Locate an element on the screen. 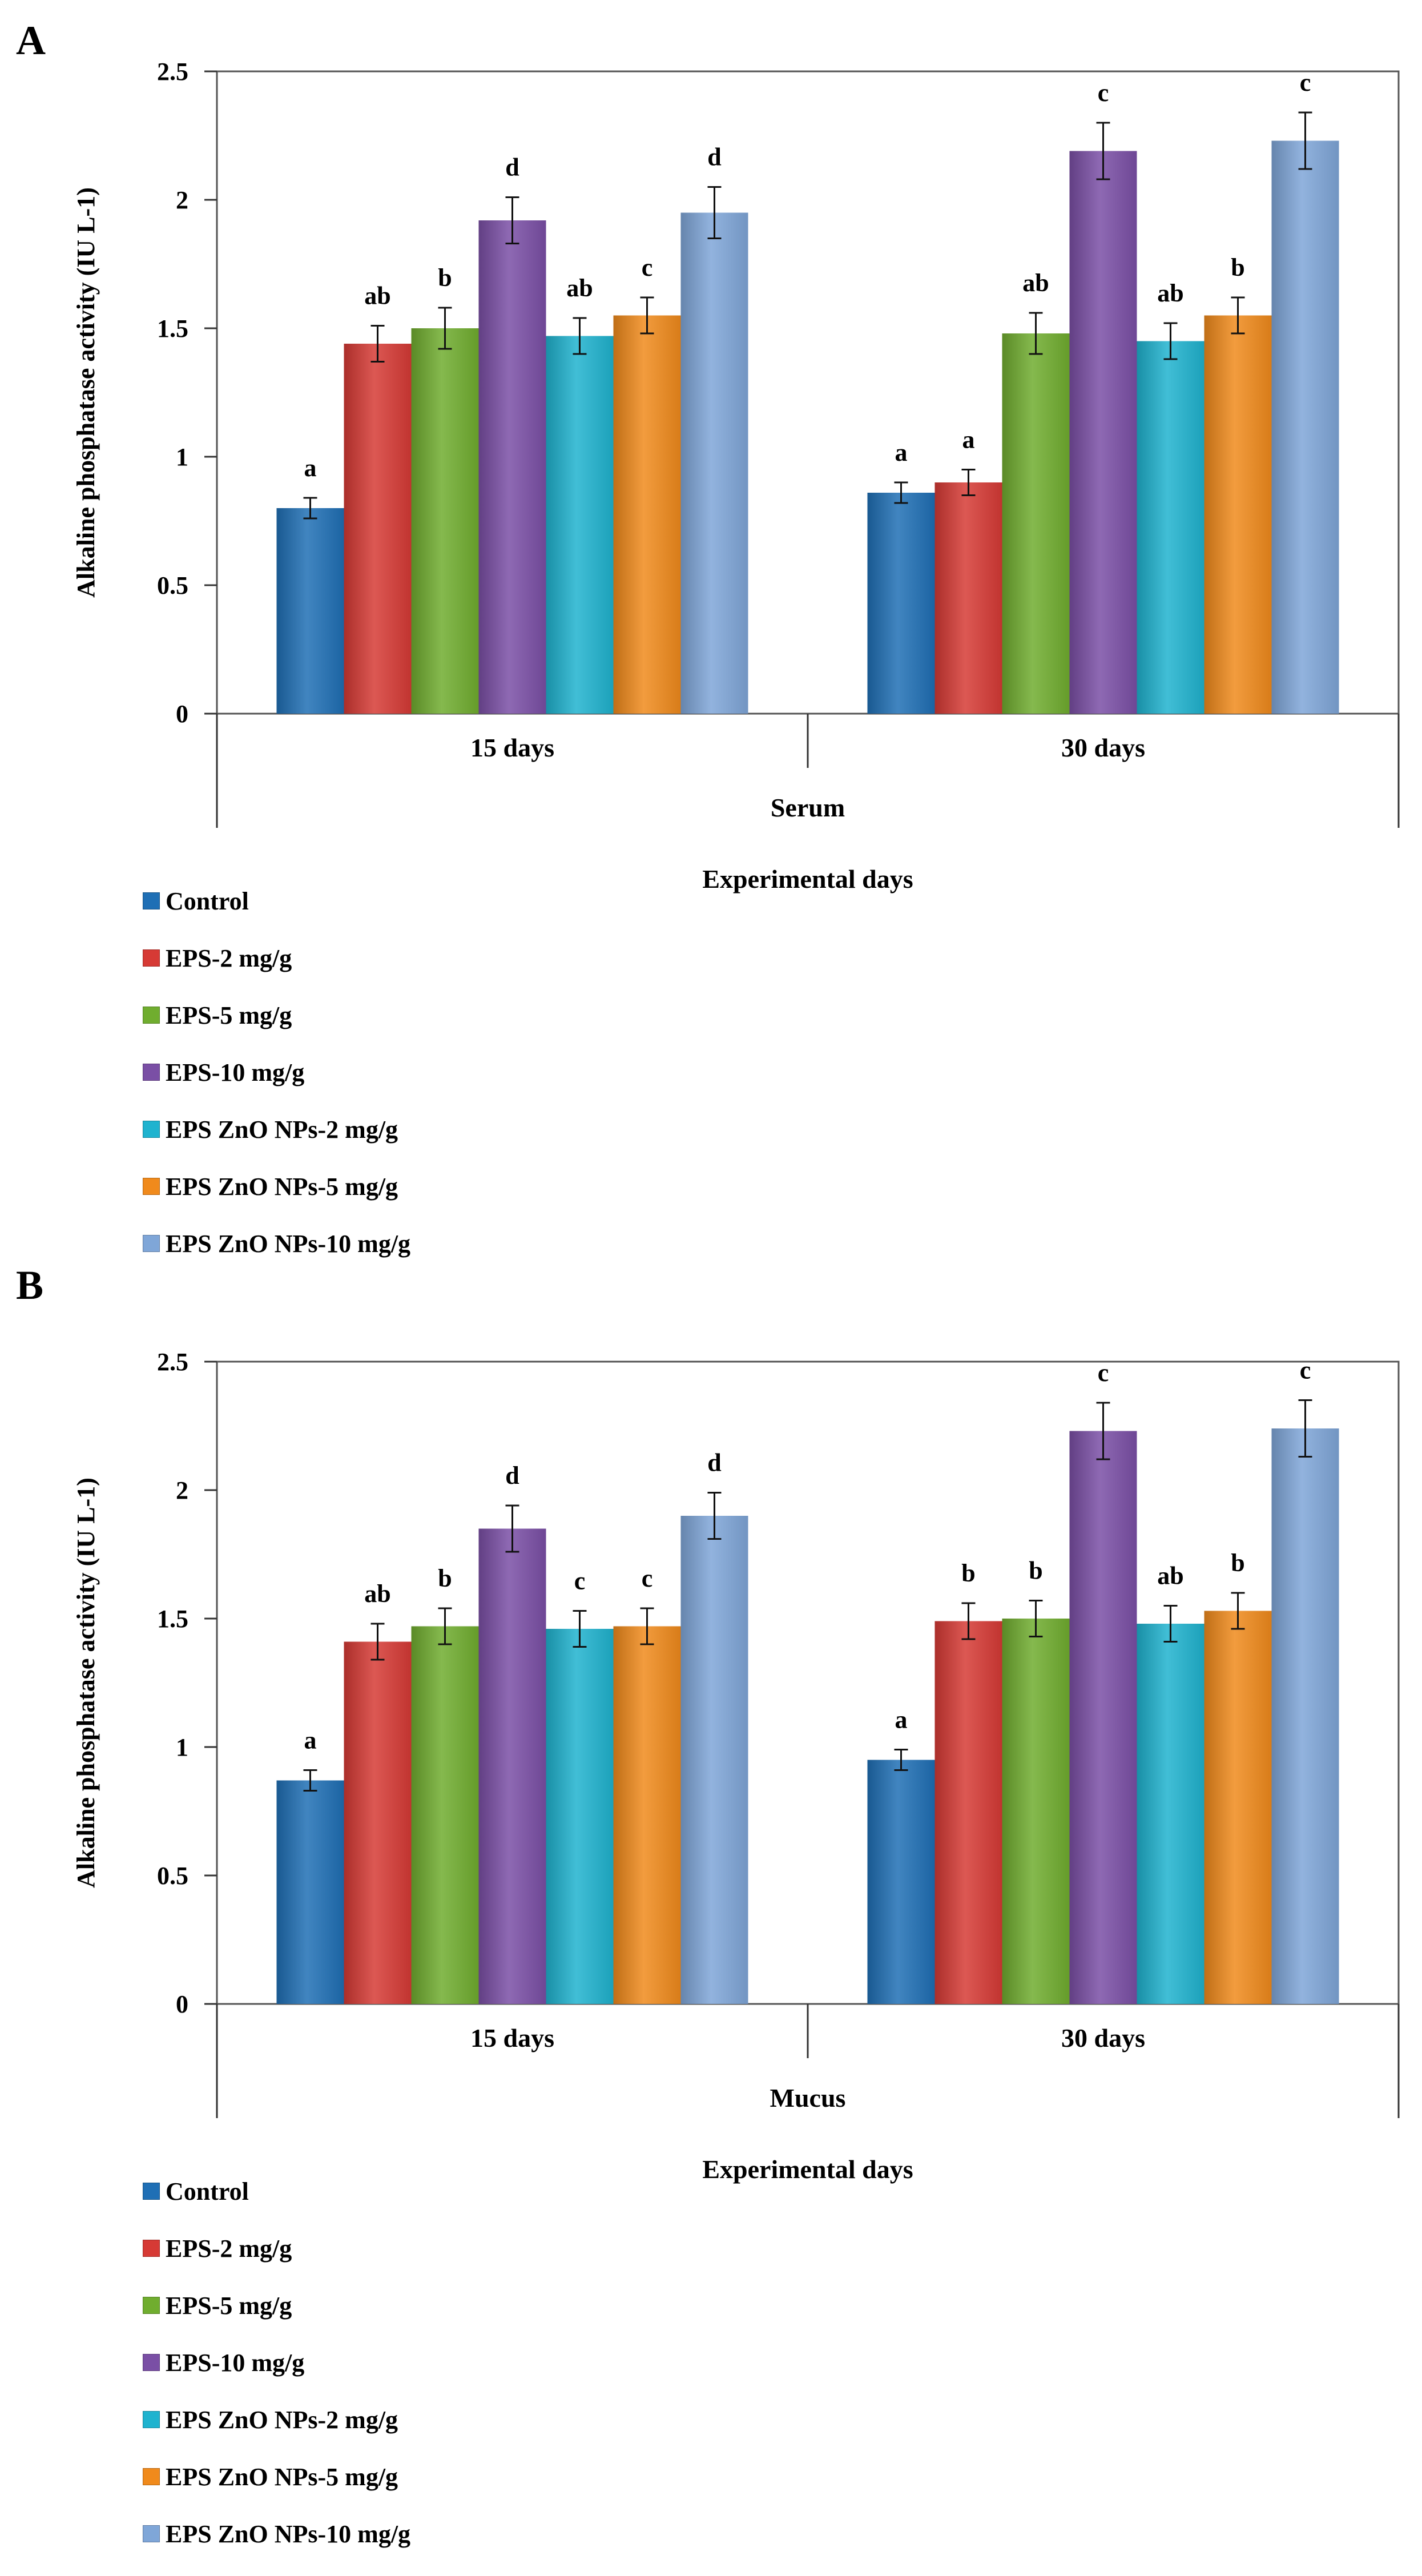 The width and height of the screenshot is (1422, 2576). x-axis-title: Experimental days is located at coordinates (807, 2169).